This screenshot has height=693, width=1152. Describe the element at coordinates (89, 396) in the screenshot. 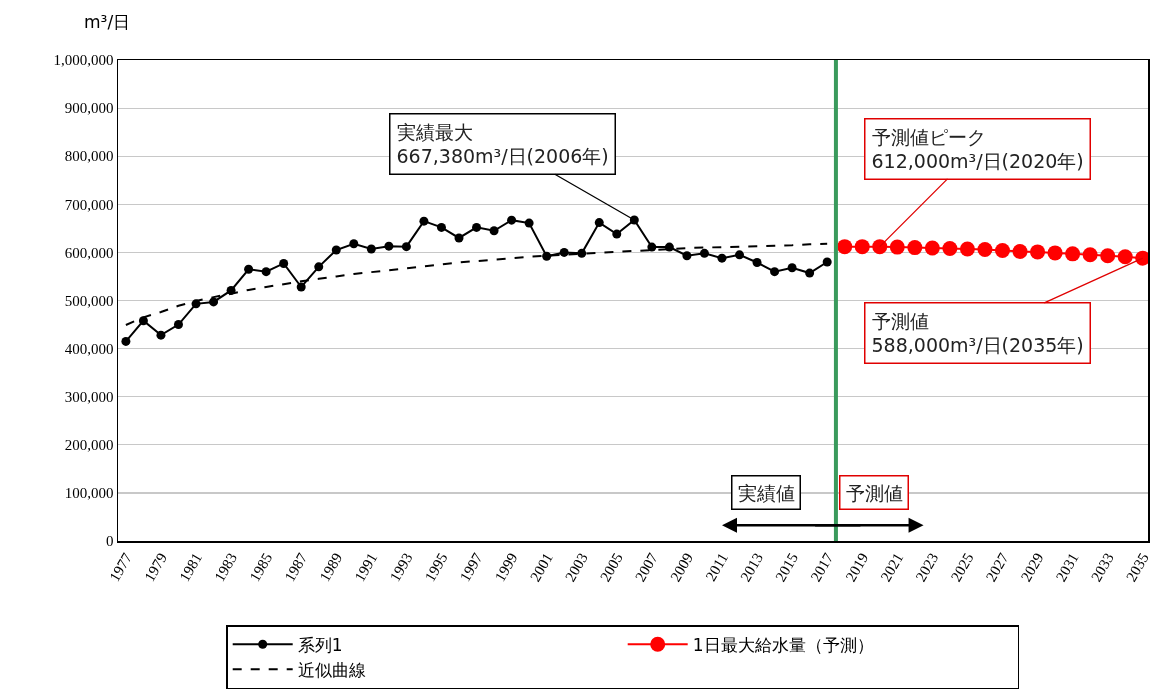

I see `y-tick-label: 300,000` at that location.